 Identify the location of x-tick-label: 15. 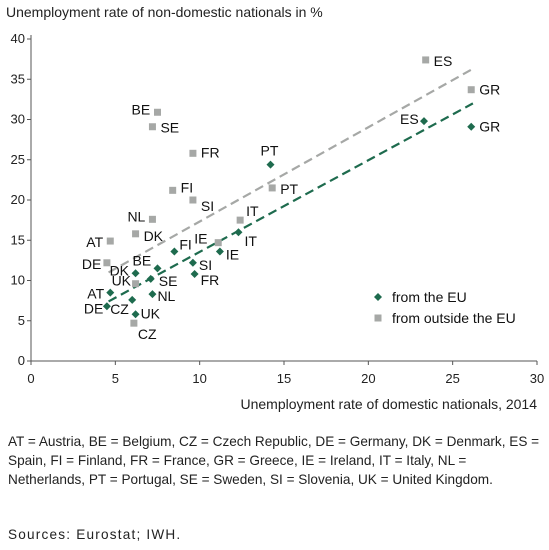
(284, 378).